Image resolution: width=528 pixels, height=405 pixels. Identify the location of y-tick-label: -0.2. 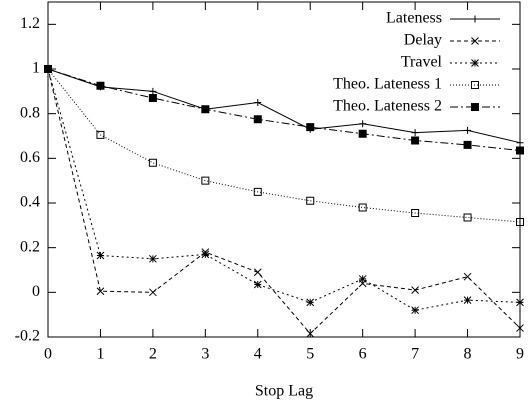
(27, 336).